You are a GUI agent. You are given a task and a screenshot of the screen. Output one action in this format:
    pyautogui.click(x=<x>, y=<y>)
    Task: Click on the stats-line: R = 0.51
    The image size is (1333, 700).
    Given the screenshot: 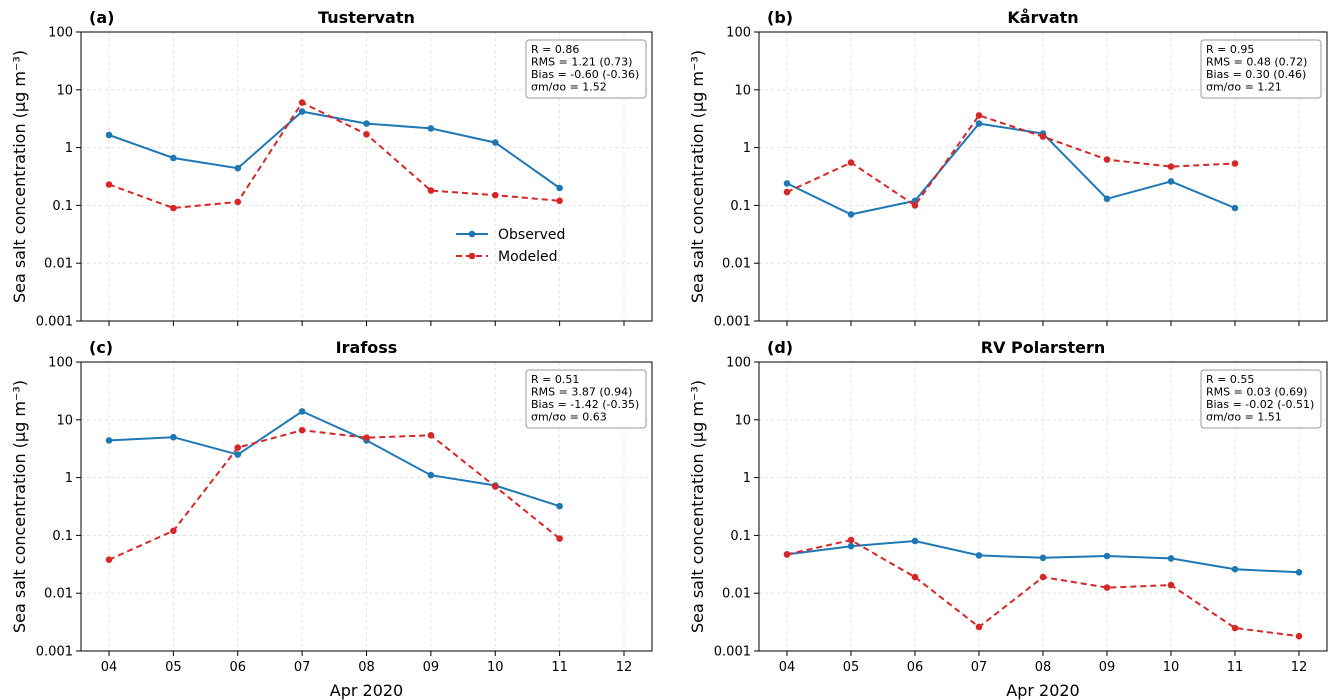 What is the action you would take?
    pyautogui.click(x=555, y=379)
    